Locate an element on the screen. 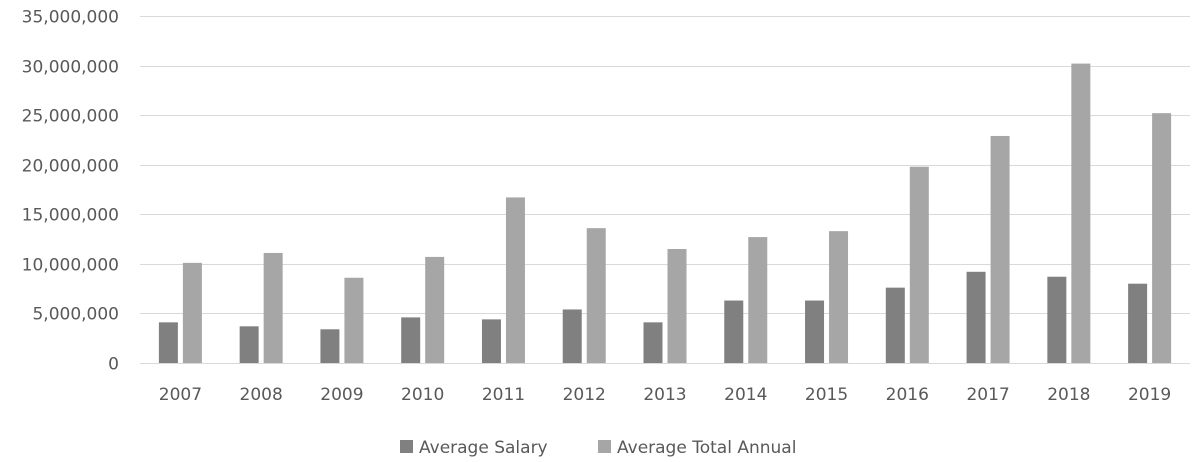 This screenshot has width=1194, height=462. bar-average-salary-2015 is located at coordinates (815, 331).